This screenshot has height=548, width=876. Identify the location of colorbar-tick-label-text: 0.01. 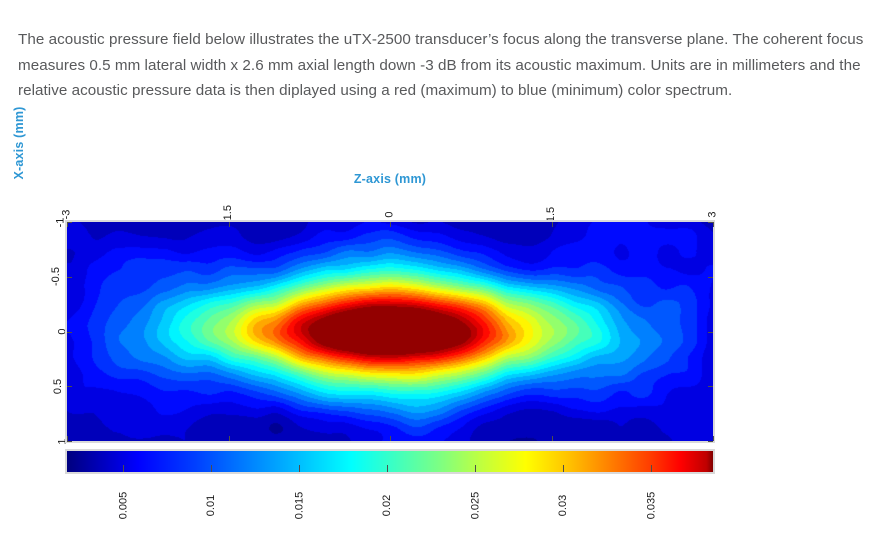
(210, 505).